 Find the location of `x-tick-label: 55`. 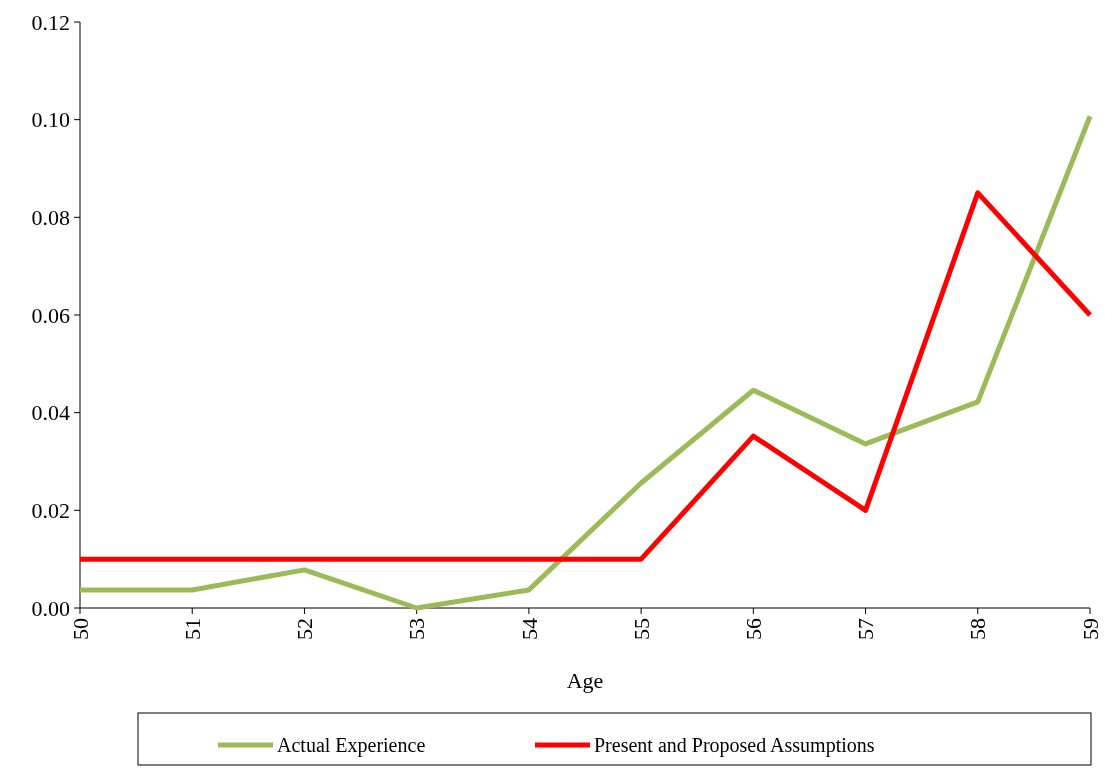

x-tick-label: 55 is located at coordinates (641, 629).